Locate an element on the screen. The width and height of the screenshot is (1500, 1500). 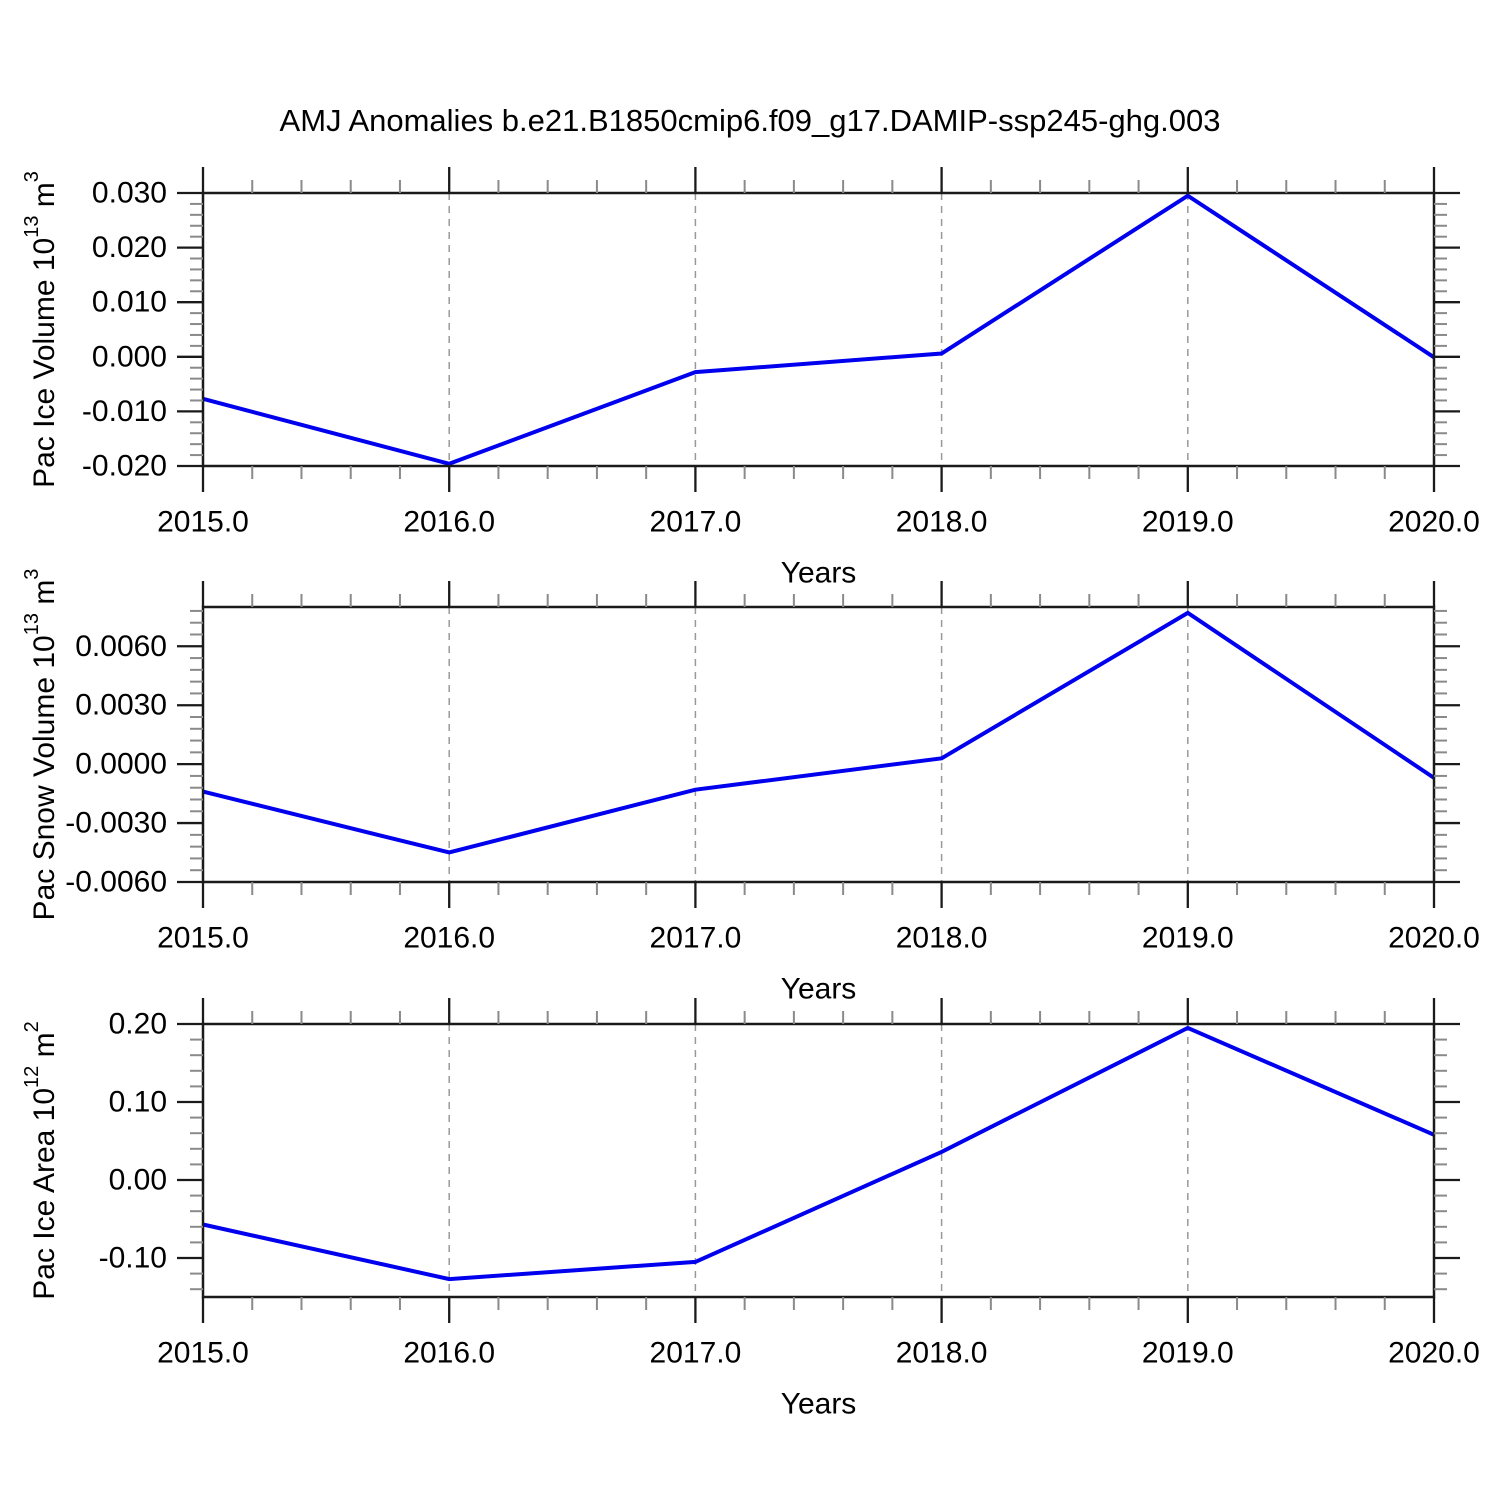
y-tick-label: 0.030 is located at coordinates (129, 193).